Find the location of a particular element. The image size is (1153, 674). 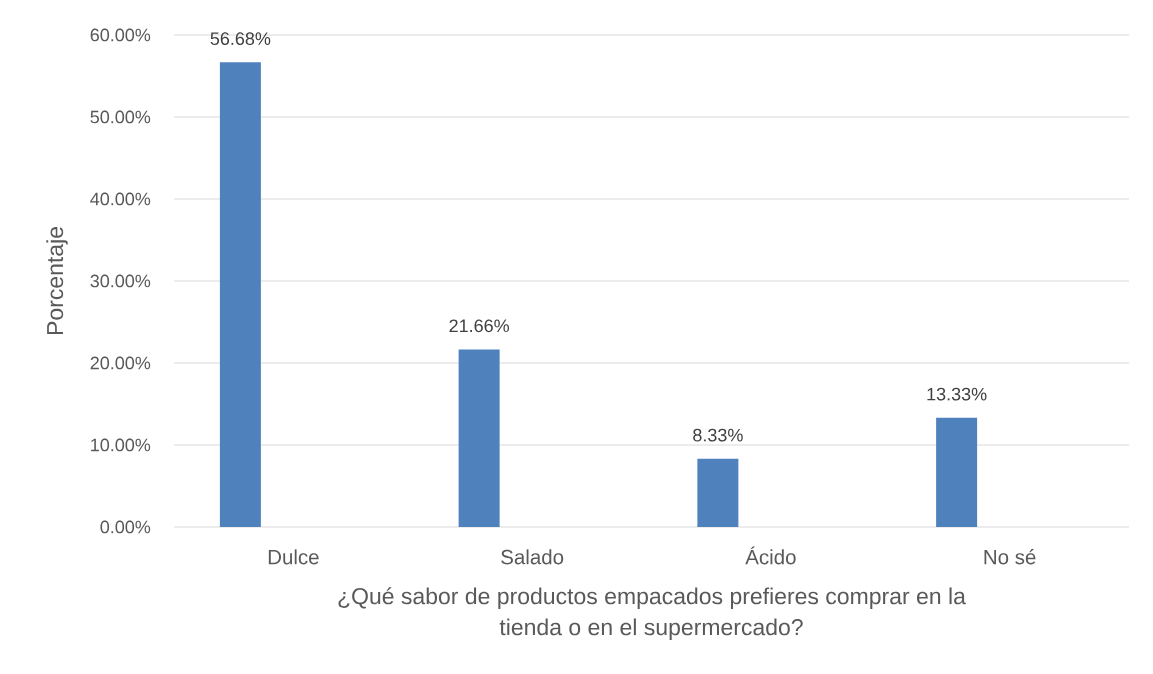

data-label: 13.33% is located at coordinates (957, 394).